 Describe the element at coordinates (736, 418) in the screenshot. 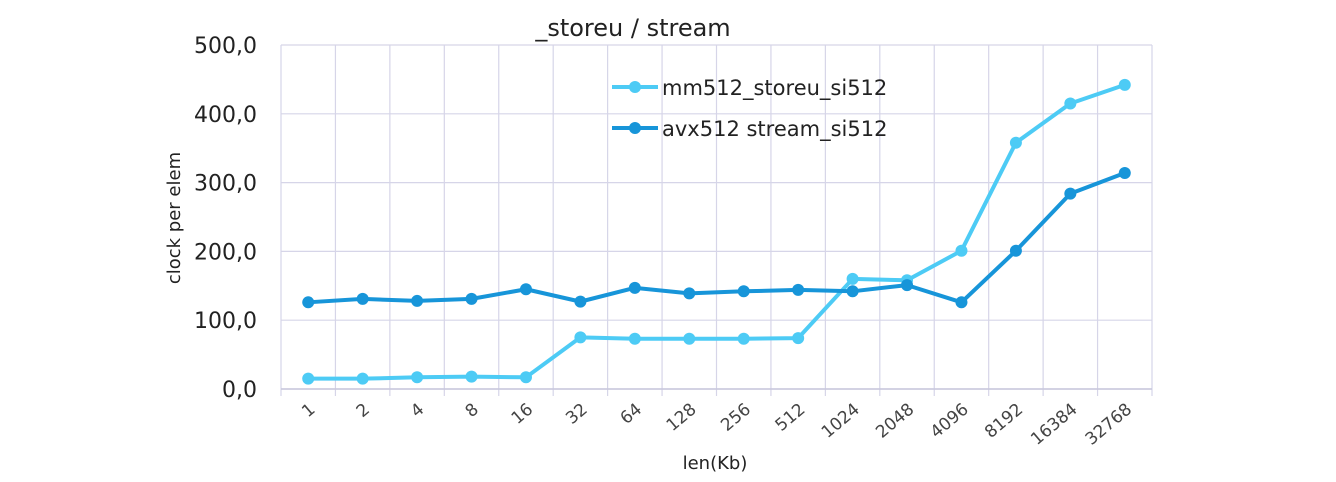

I see `x-tick-label: 256` at that location.